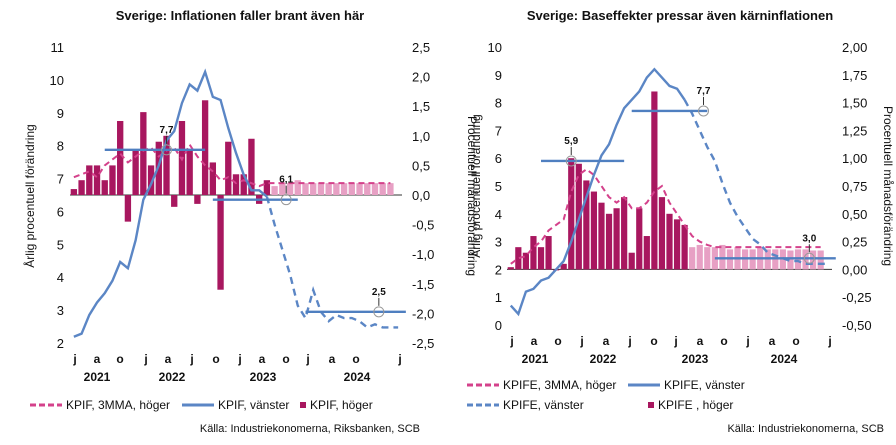  Describe the element at coordinates (58, 47) in the screenshot. I see `chart1-ytick-left: 11` at that location.